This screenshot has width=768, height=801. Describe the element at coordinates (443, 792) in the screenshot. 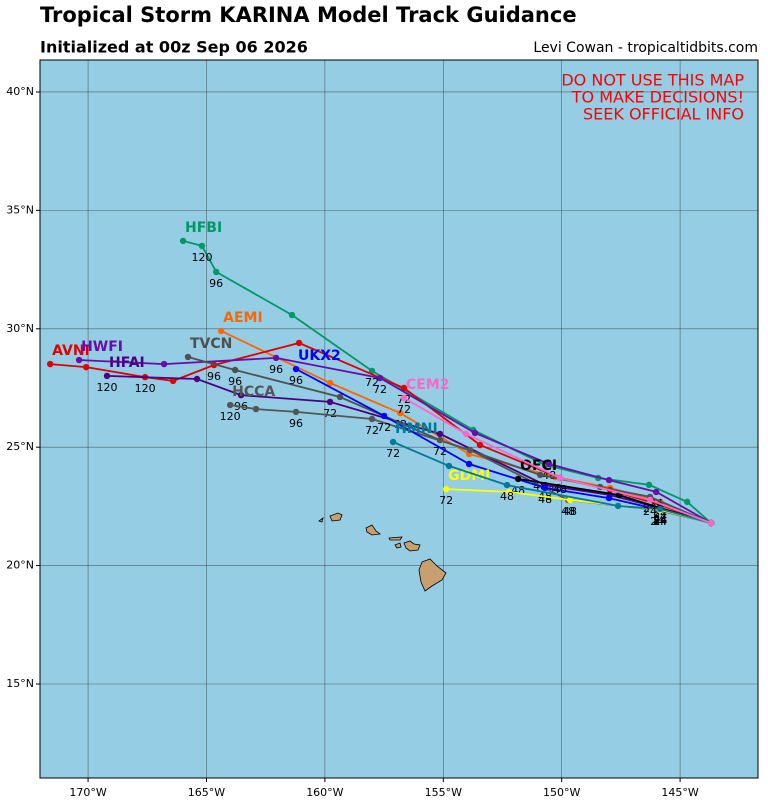

I see `x-tick-label: 155°W` at that location.